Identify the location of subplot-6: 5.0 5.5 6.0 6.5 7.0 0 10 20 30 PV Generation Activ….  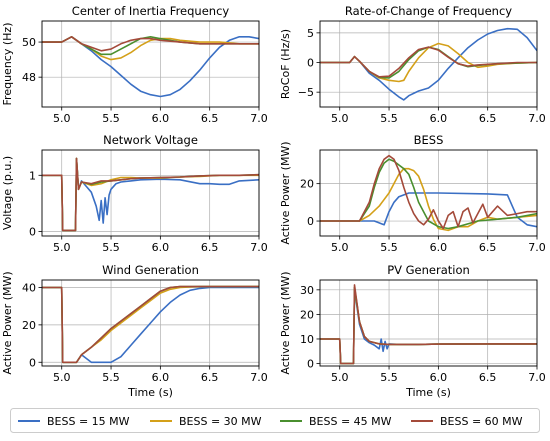
(412, 331).